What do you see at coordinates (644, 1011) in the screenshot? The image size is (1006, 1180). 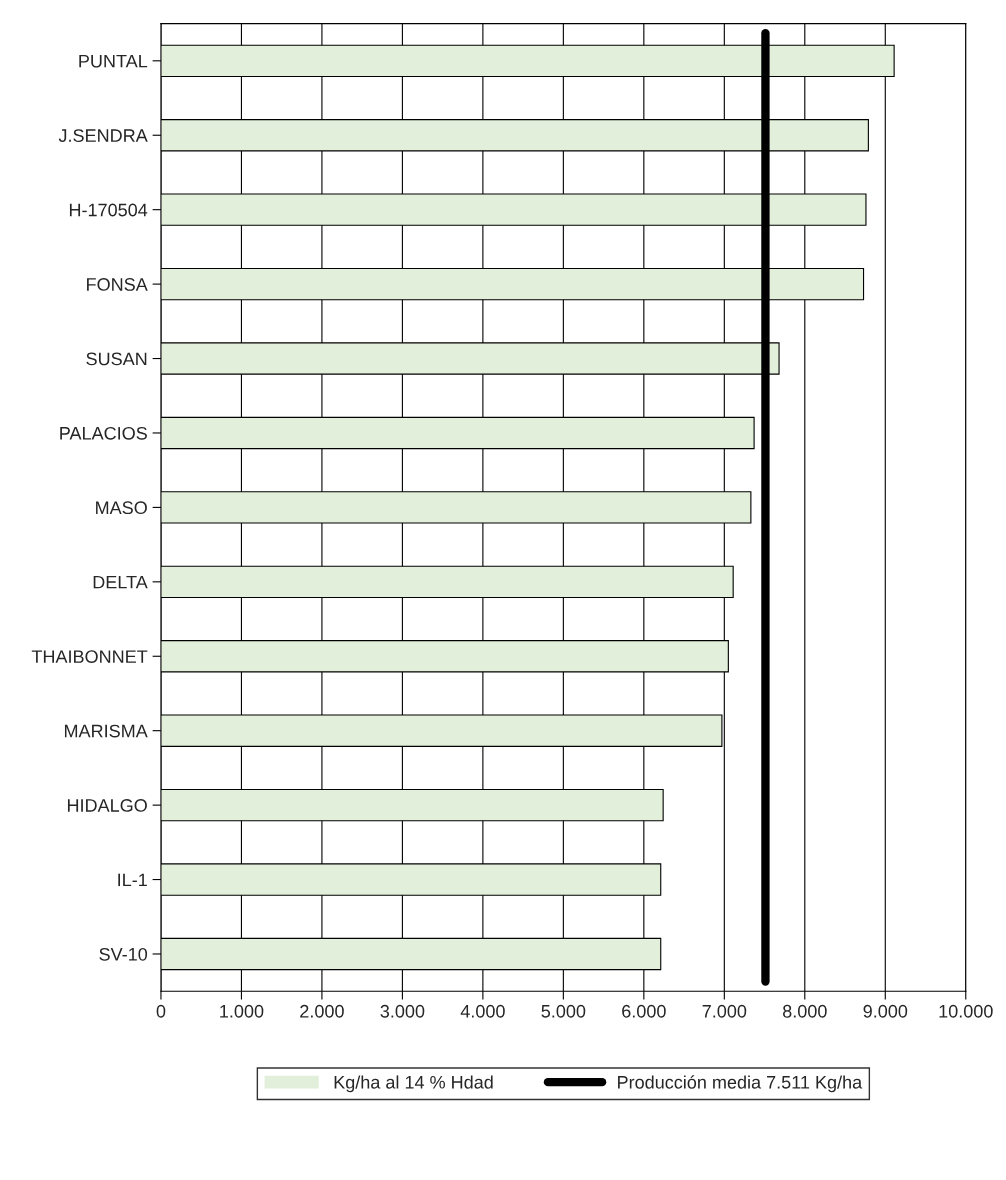 I see `x-tick-label: 6.000` at bounding box center [644, 1011].